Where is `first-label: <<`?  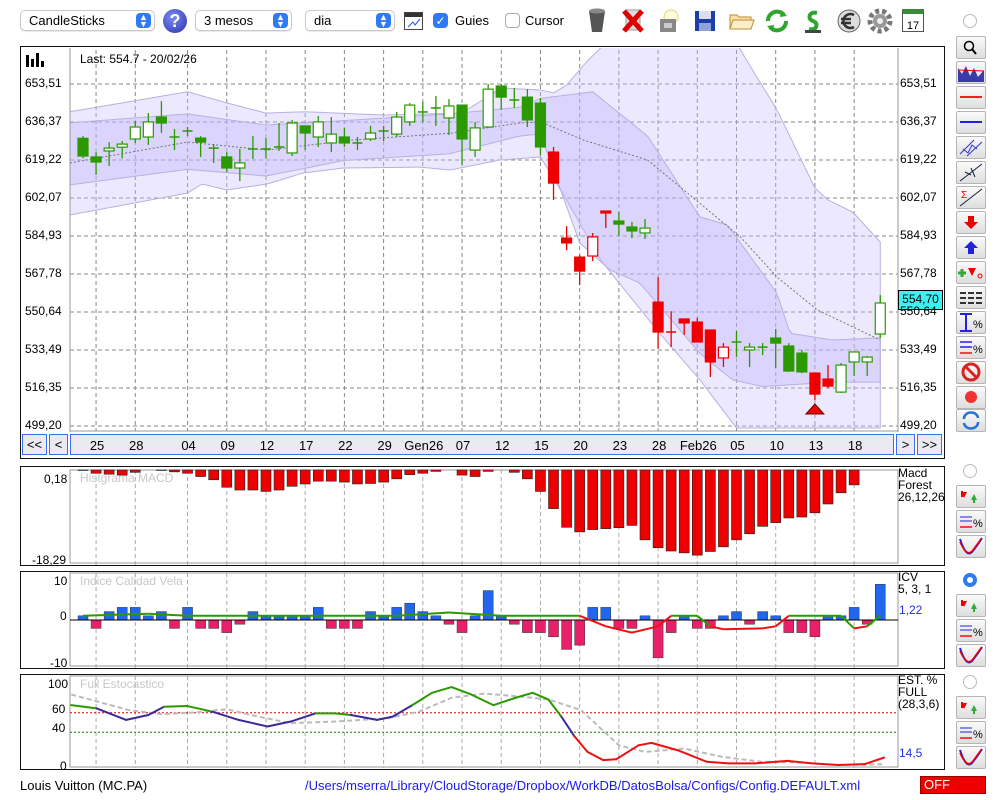
first-label: << is located at coordinates (34, 444).